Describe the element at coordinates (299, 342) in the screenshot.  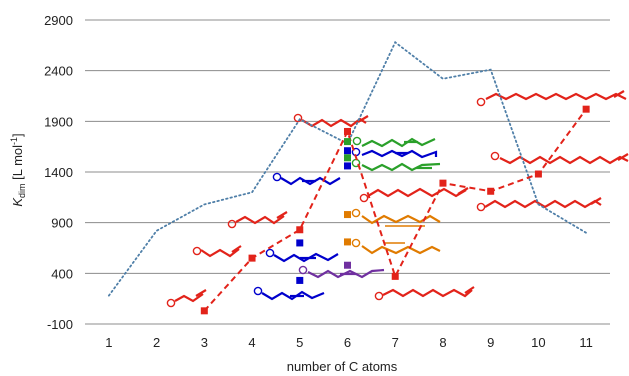
I see `x-tick-label: 5` at that location.